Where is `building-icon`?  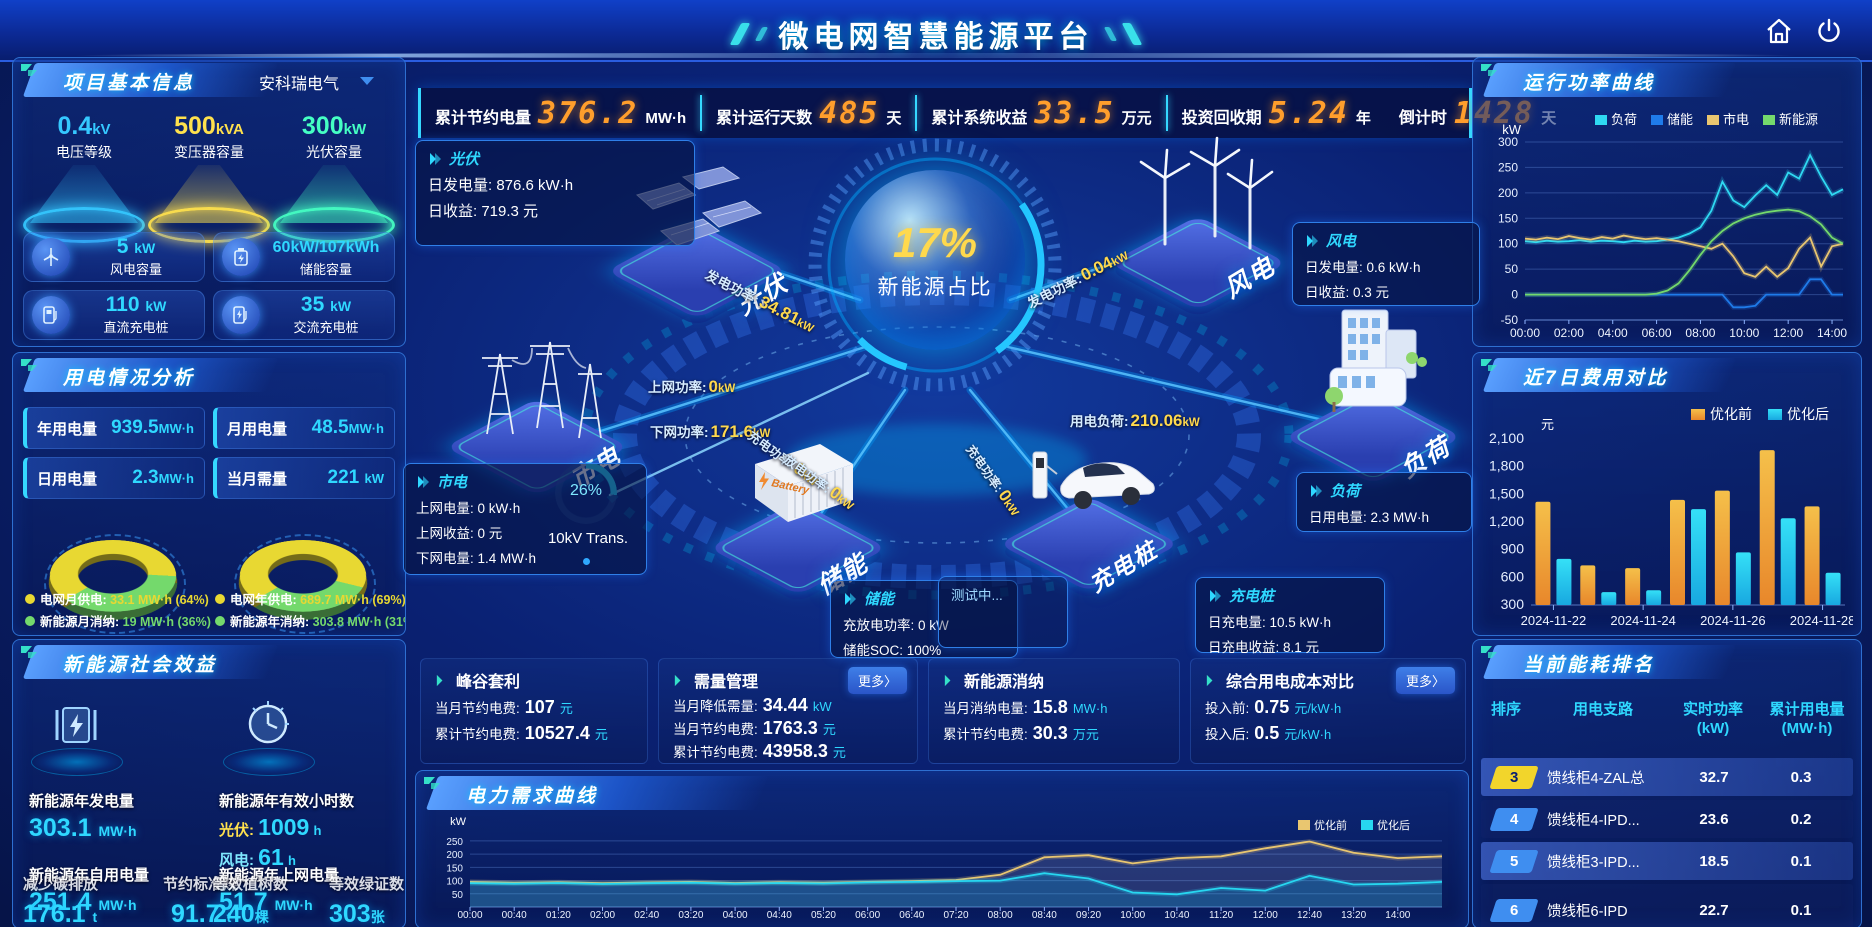
building-icon is located at coordinates (1376, 360).